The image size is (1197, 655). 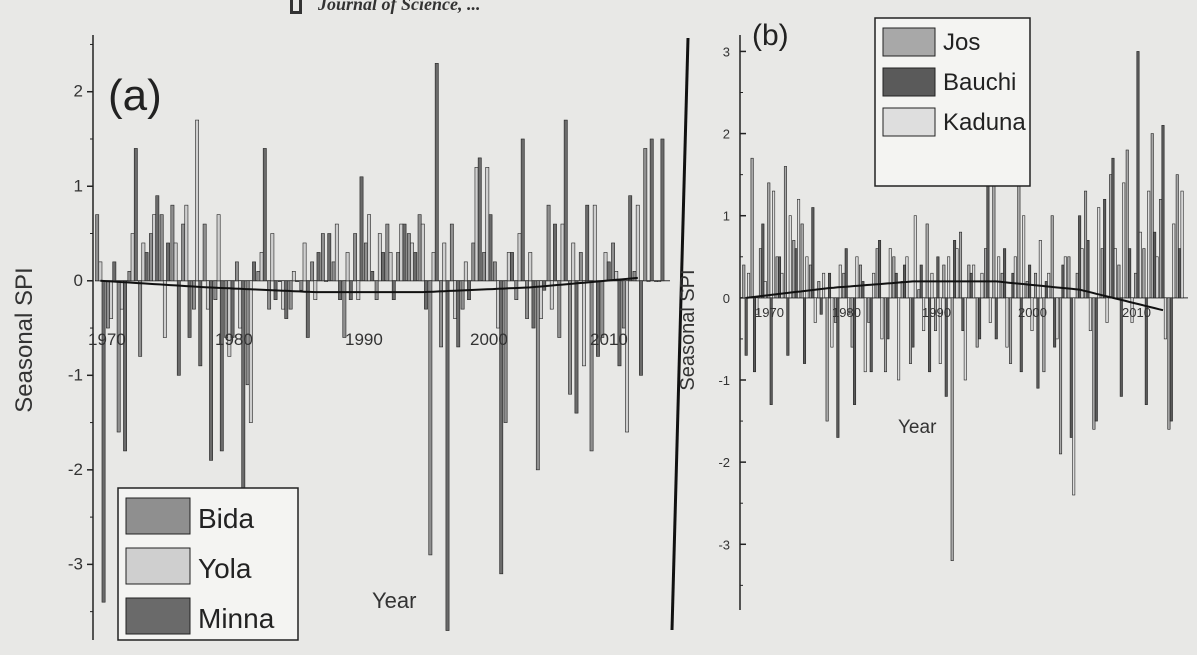 I want to click on x-axis-label: Year, so click(x=394, y=600).